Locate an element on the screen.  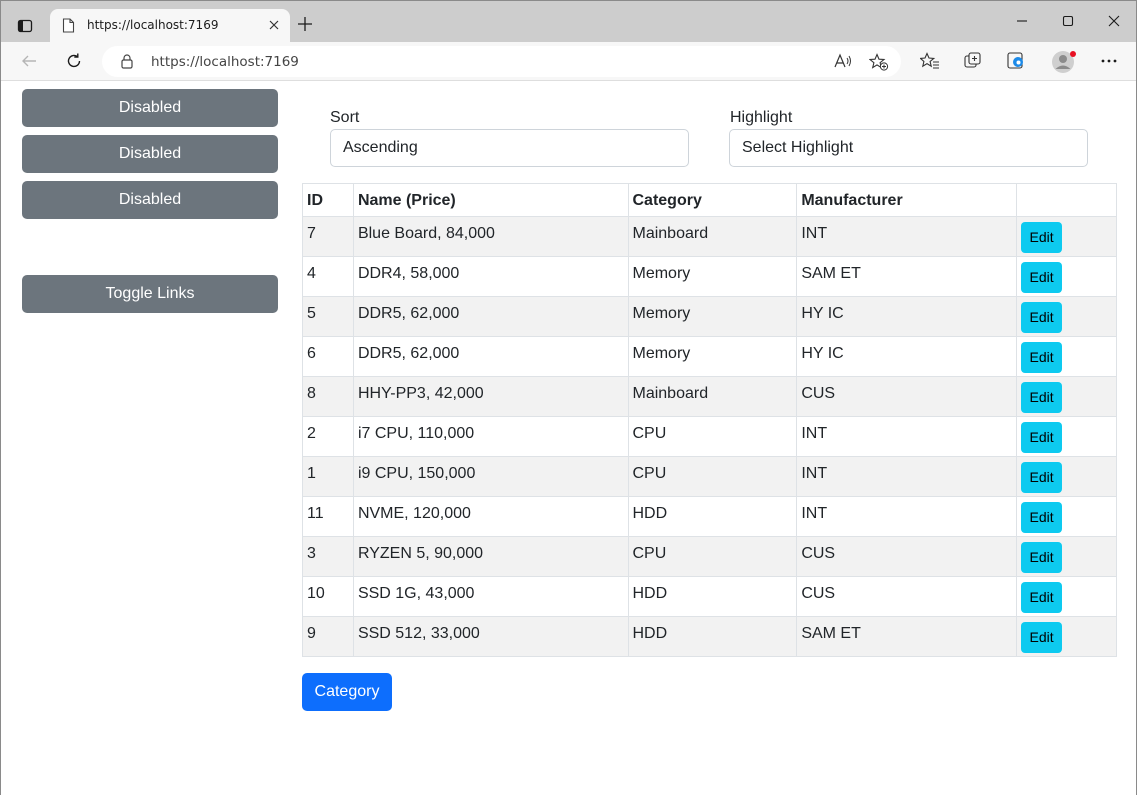
highlight-label: Highlight is located at coordinates (761, 117).